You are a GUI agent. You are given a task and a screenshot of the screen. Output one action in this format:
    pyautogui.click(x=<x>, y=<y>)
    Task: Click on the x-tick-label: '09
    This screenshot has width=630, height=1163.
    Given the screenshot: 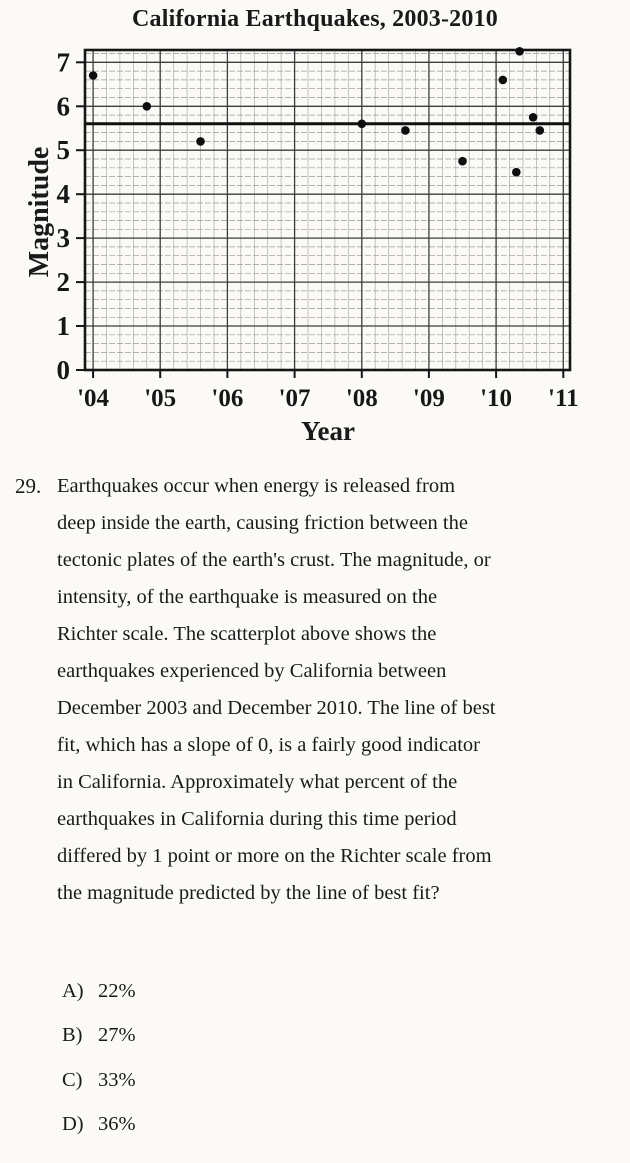 What is the action you would take?
    pyautogui.click(x=429, y=398)
    